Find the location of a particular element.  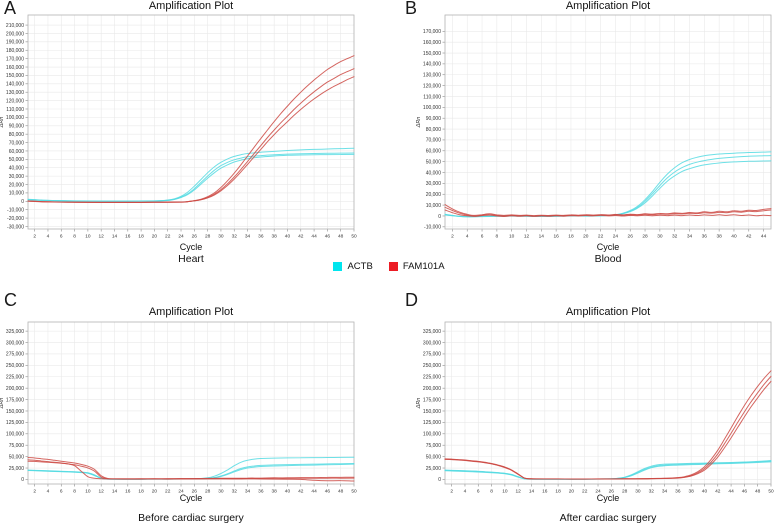

panel-letter-a: A is located at coordinates (10, 9).